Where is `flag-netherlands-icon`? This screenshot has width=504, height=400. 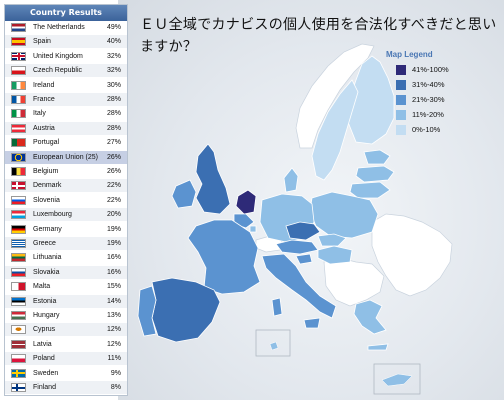 flag-netherlands-icon is located at coordinates (18, 27).